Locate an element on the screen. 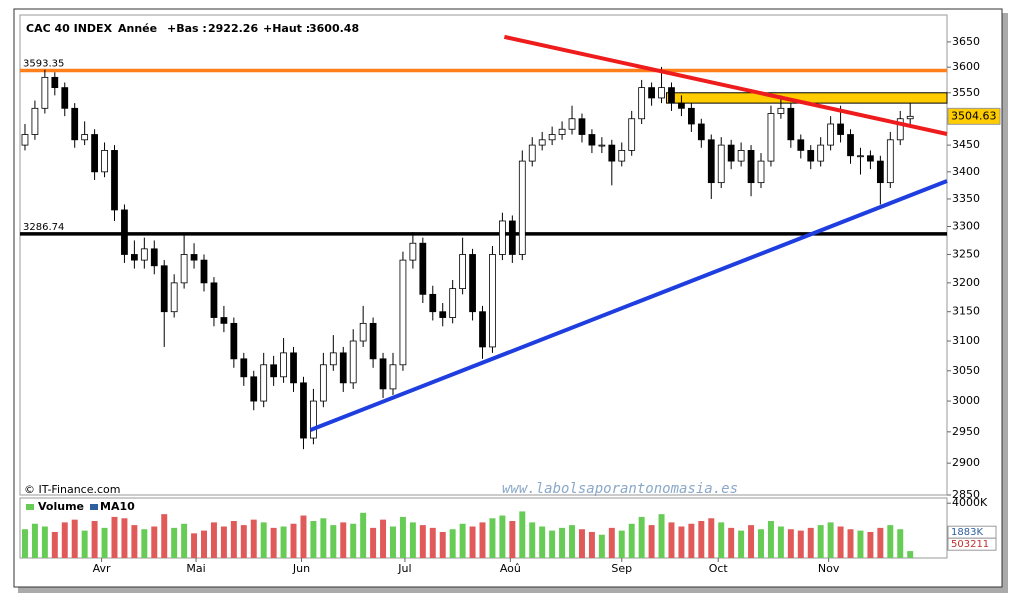 The image size is (1020, 604). y-tick-label: 2950 is located at coordinates (966, 431).